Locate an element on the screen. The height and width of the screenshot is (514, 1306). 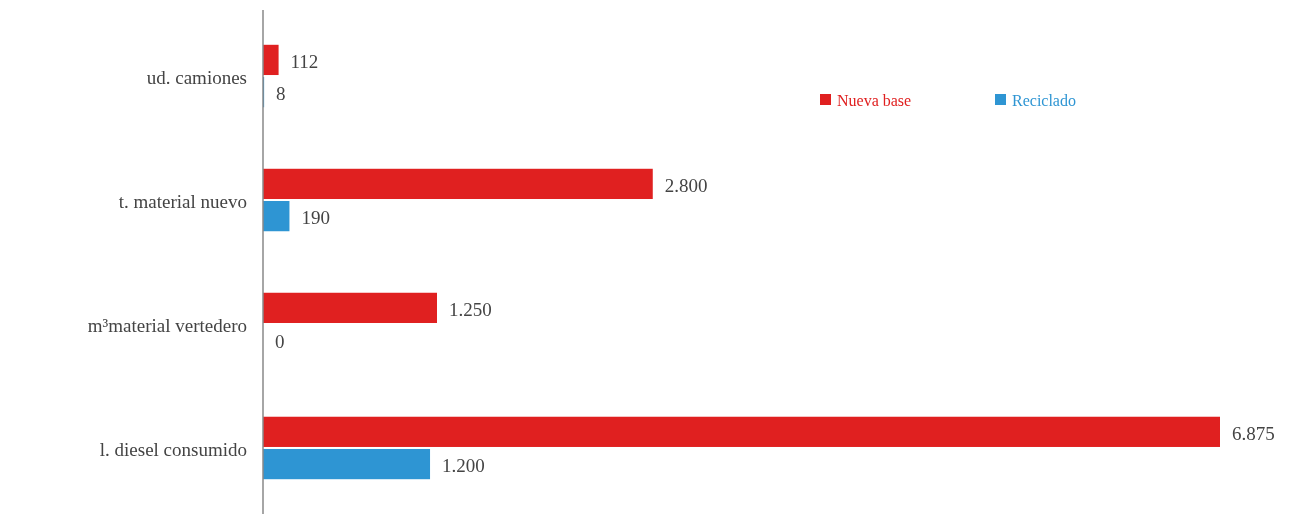
legend-label: Nueva base is located at coordinates (874, 100).